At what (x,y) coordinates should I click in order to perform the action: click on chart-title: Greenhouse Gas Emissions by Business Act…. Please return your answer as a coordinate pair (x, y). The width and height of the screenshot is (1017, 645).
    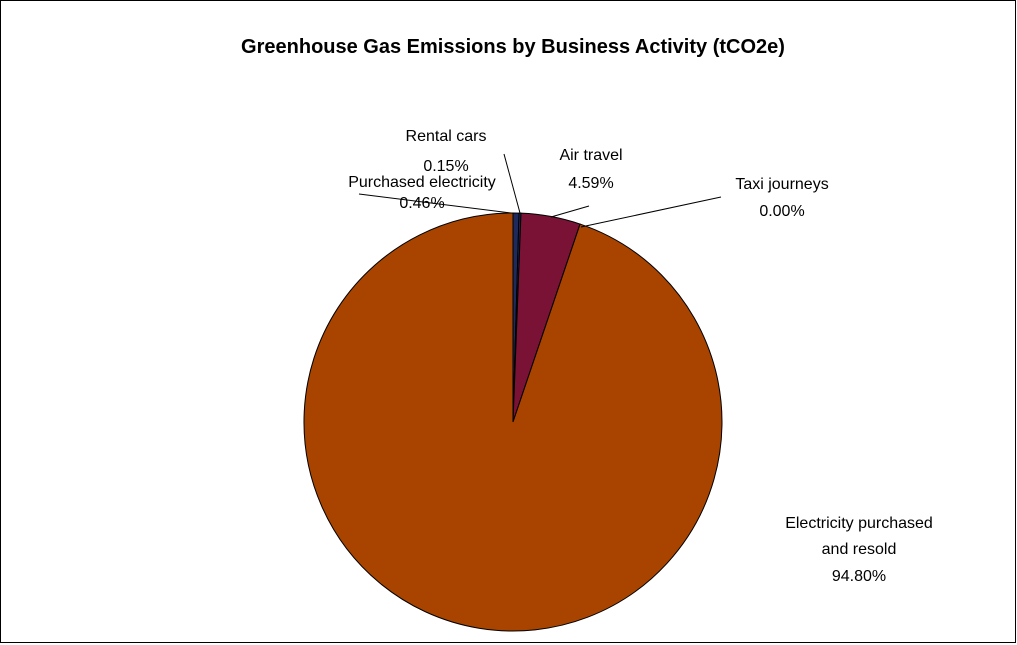
    Looking at the image, I should click on (513, 47).